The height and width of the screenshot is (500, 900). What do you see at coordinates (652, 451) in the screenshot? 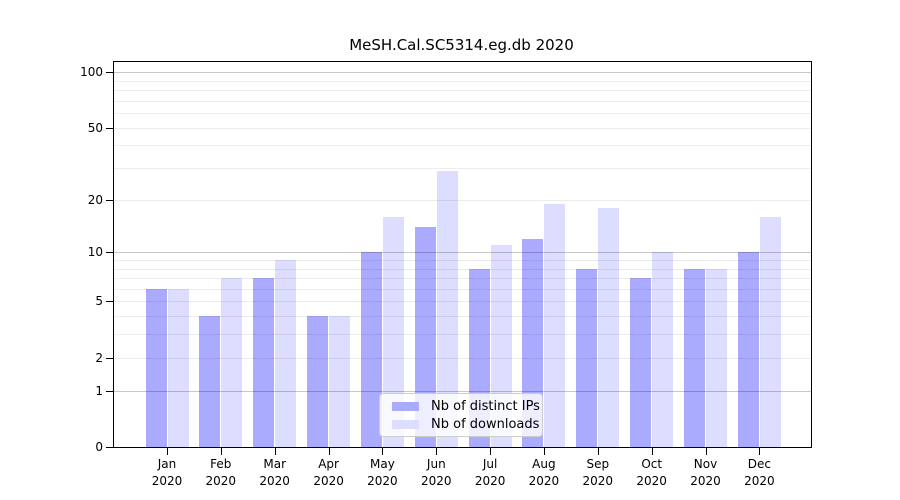
I see `x-tick-oct` at bounding box center [652, 451].